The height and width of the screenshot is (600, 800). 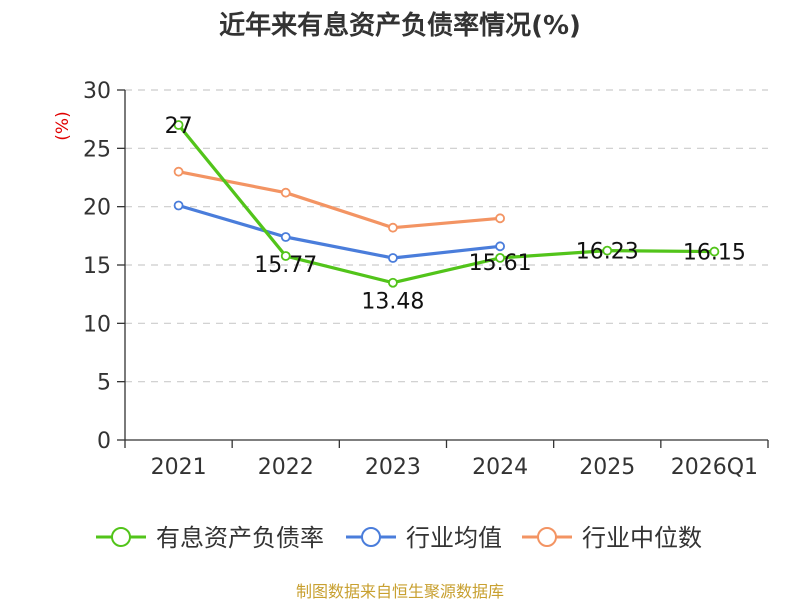 What do you see at coordinates (286, 467) in the screenshot?
I see `x-tick-label: 2022` at bounding box center [286, 467].